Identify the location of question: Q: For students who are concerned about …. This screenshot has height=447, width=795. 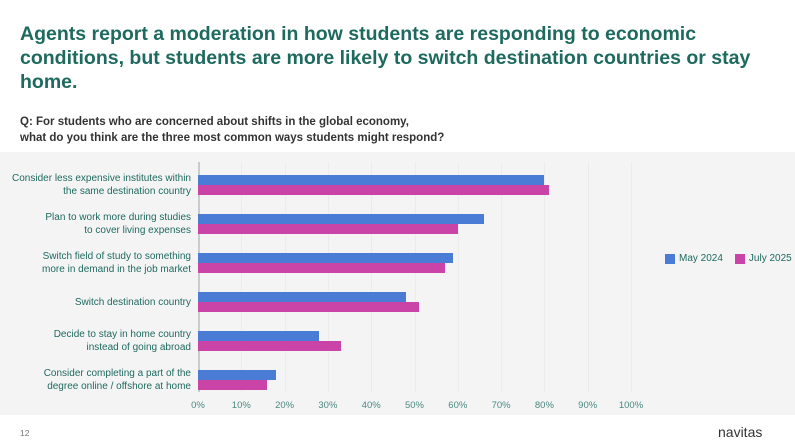
(232, 130).